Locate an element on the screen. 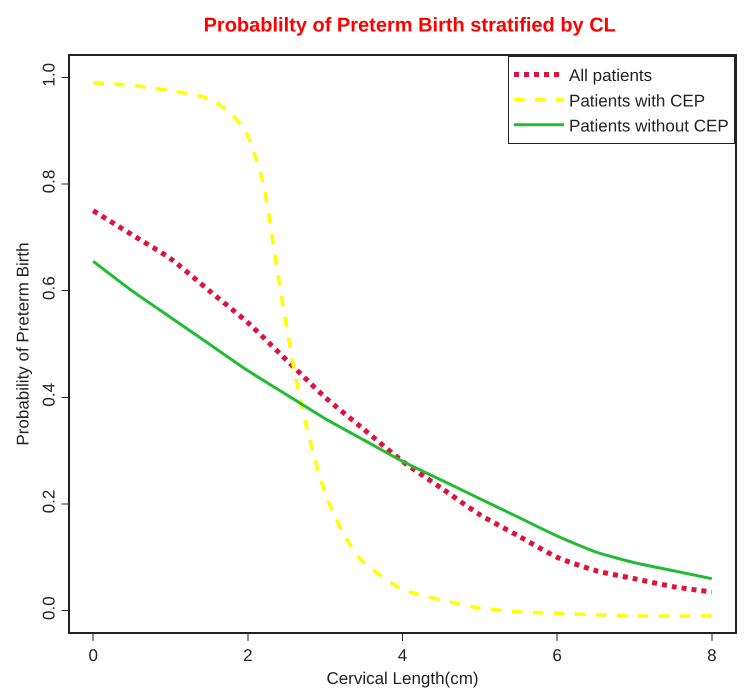 Image resolution: width=745 pixels, height=693 pixels. y-axis-title: Probability of Preterm Birth is located at coordinates (23, 344).